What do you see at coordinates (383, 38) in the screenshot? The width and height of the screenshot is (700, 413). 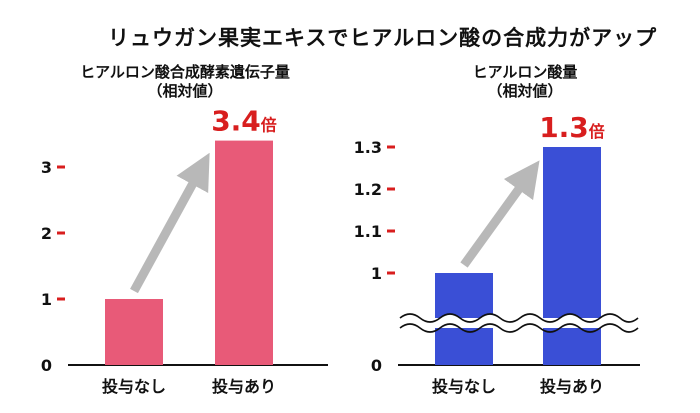 I see `main-title: リュウガン果実エキスでヒアルロン酸の合成力がアップ` at bounding box center [383, 38].